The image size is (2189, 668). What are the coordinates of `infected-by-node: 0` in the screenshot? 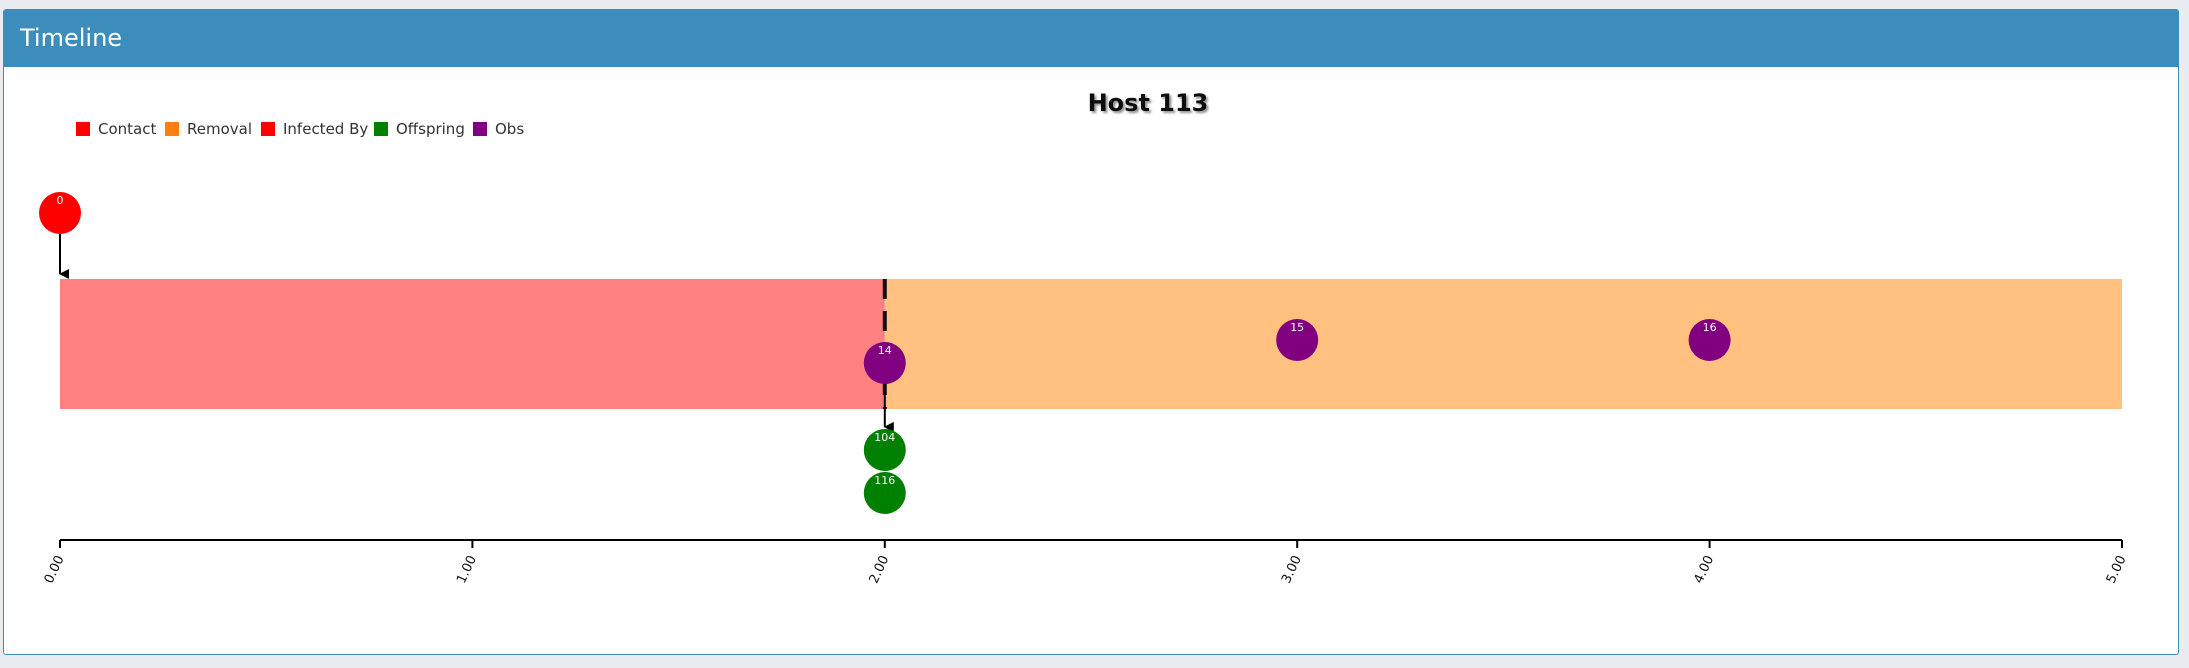 It's located at (60, 213).